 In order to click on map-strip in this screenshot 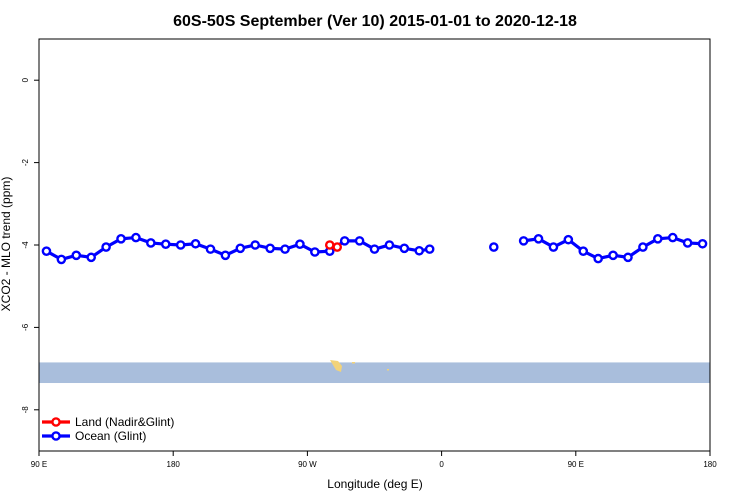, I will do `click(374, 373)`.